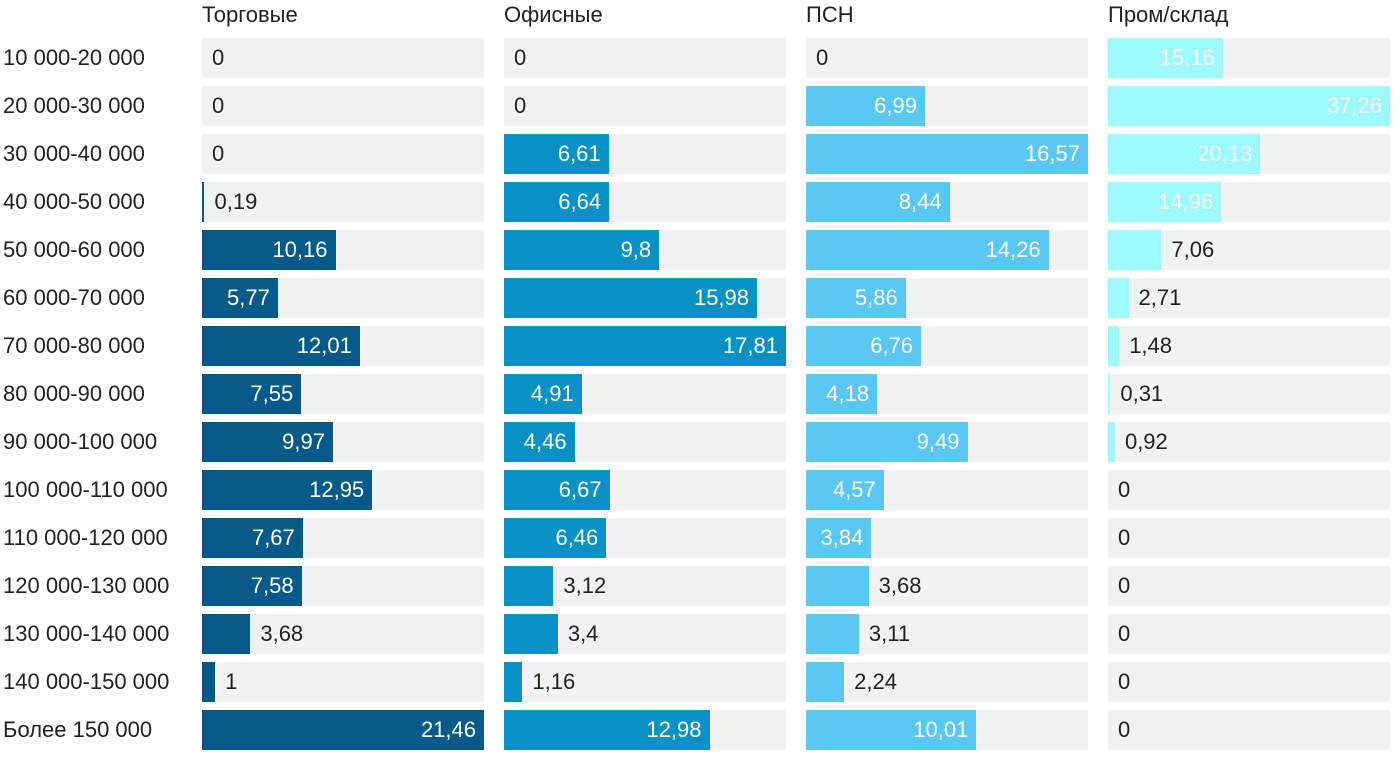 This screenshot has width=1400, height=766. Describe the element at coordinates (947, 634) in the screenshot. I see `bar-track: 3,11` at that location.